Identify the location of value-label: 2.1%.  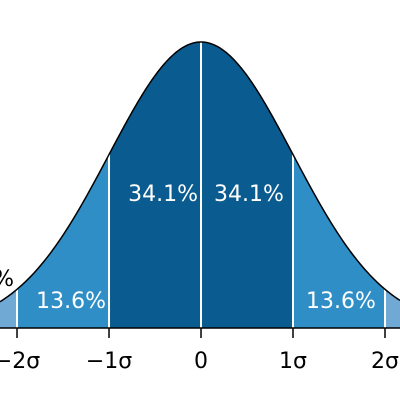
(7, 279).